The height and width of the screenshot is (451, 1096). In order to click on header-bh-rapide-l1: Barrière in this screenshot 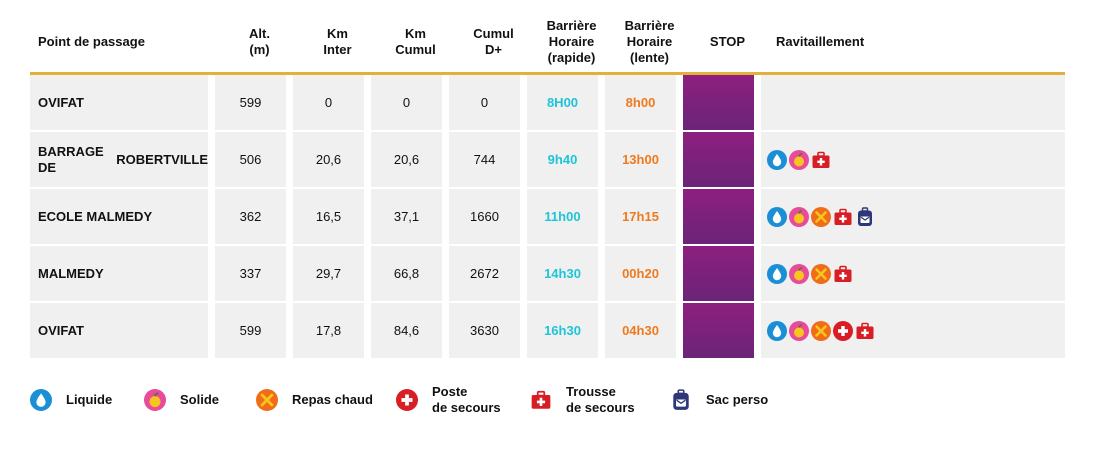, I will do `click(571, 25)`.